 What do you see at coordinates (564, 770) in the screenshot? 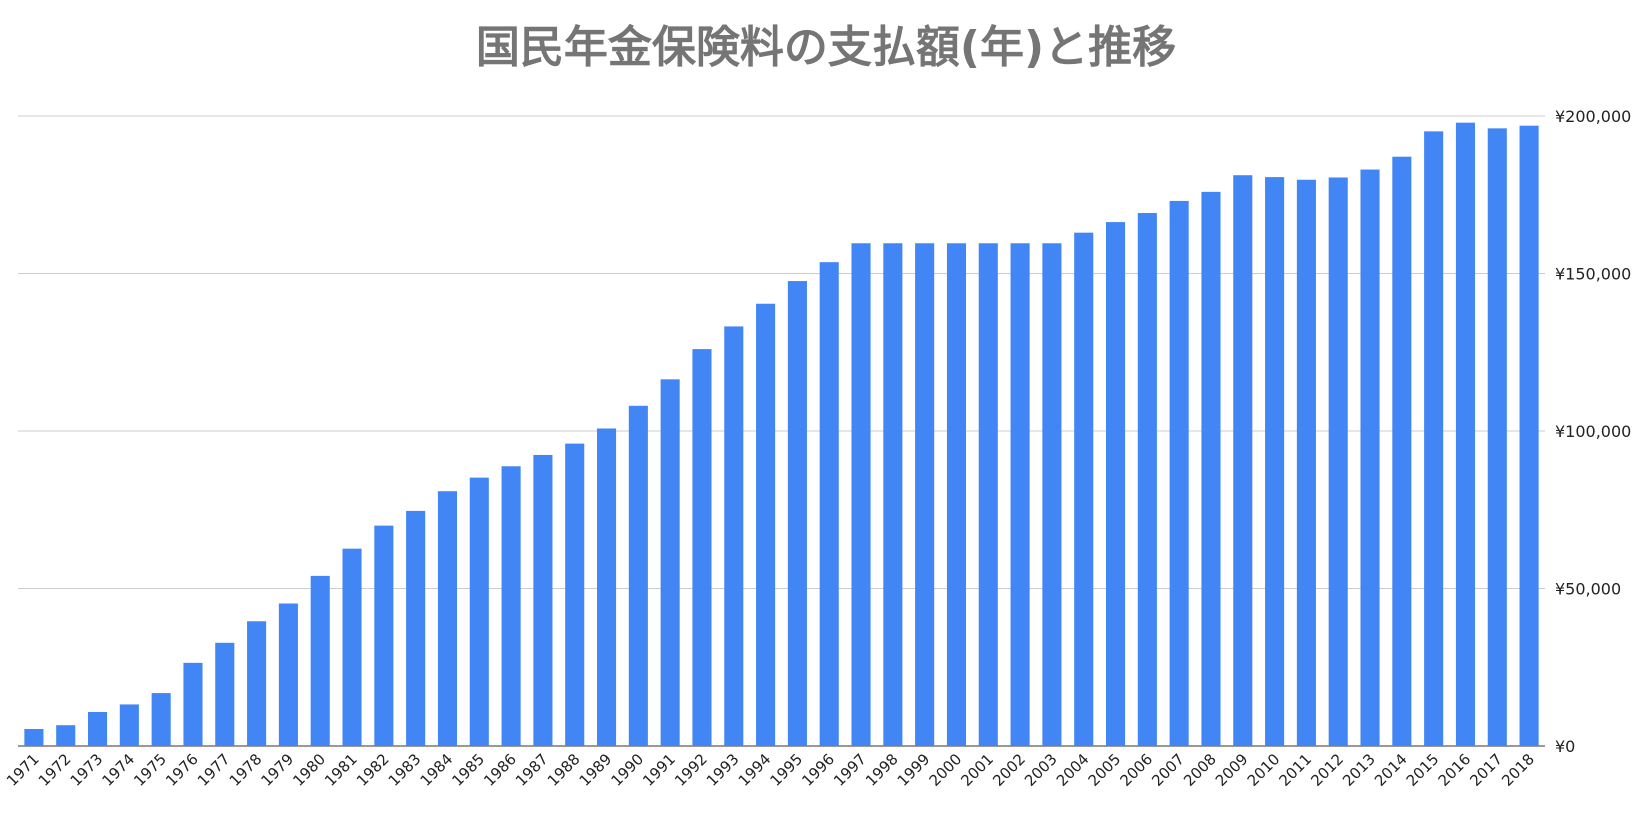
I see `x-tick-label: 1988` at bounding box center [564, 770].